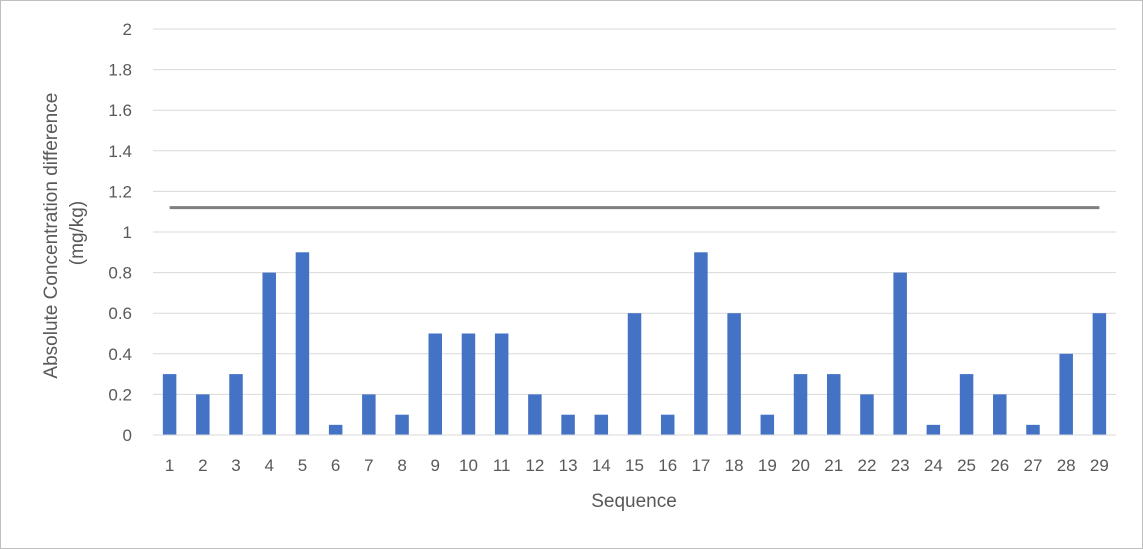 The height and width of the screenshot is (549, 1143). I want to click on y-tick-label: 1.6, so click(120, 110).